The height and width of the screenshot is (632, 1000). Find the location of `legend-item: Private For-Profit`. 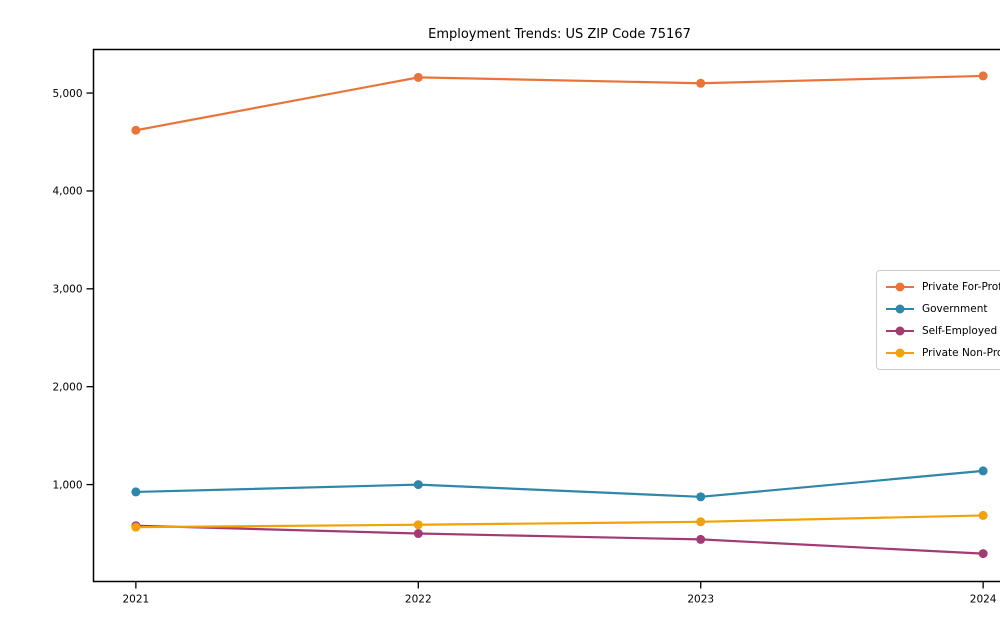

legend-item: Private For-Profit is located at coordinates (942, 287).